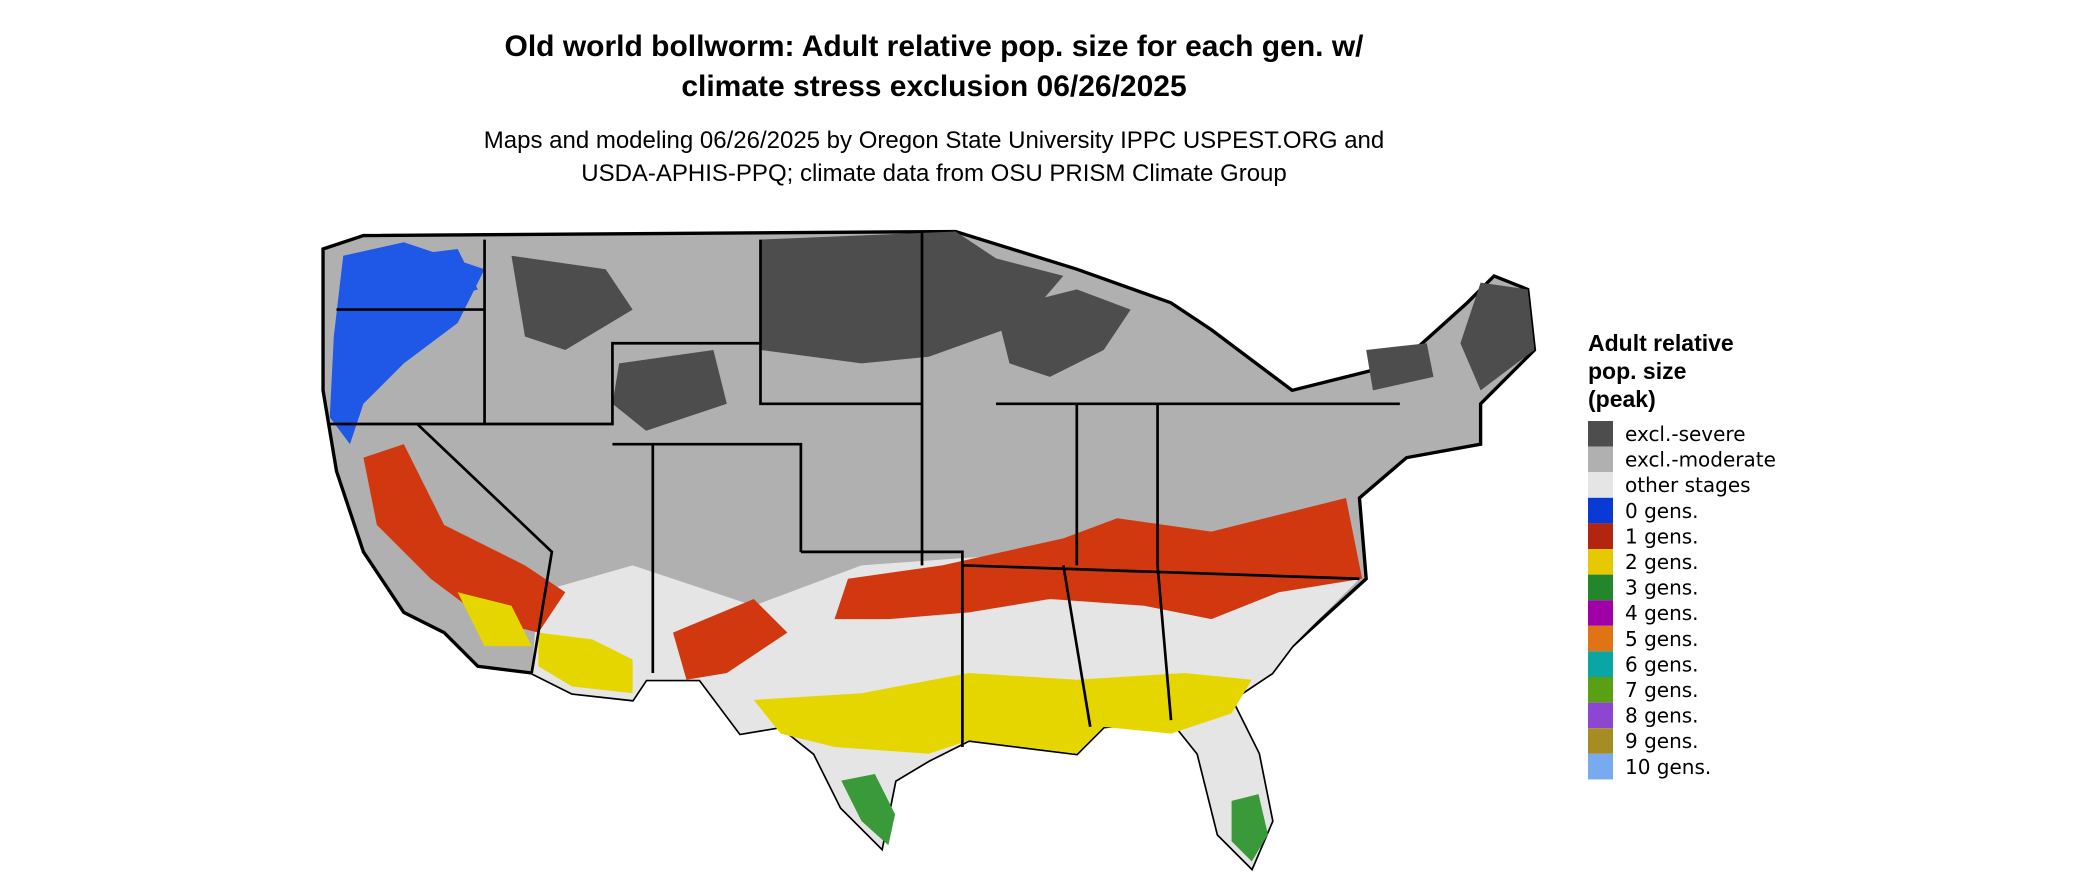 This screenshot has width=2100, height=892. What do you see at coordinates (1662, 741) in the screenshot?
I see `legend-label: 9 gens.` at bounding box center [1662, 741].